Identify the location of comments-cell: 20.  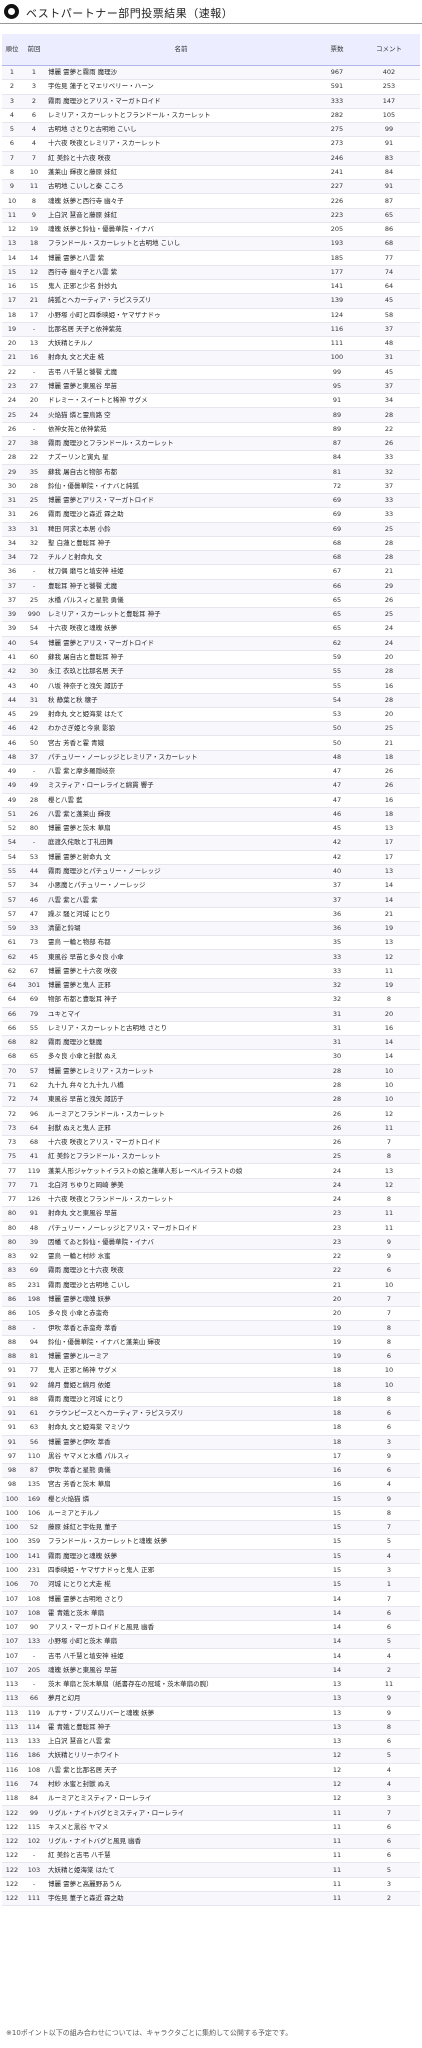
(389, 658).